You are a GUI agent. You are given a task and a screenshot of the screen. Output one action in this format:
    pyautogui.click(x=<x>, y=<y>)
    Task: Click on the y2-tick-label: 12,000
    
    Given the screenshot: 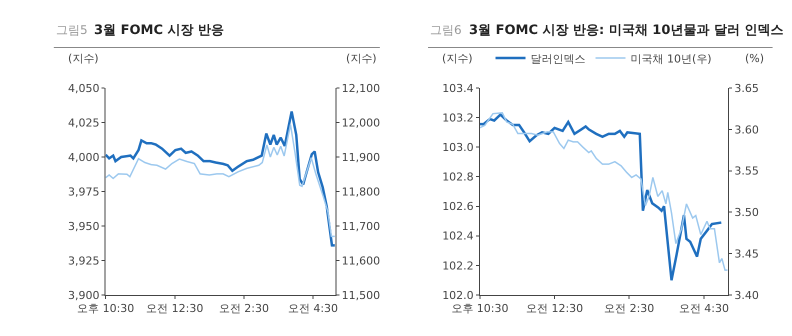 What is the action you would take?
    pyautogui.click(x=361, y=123)
    